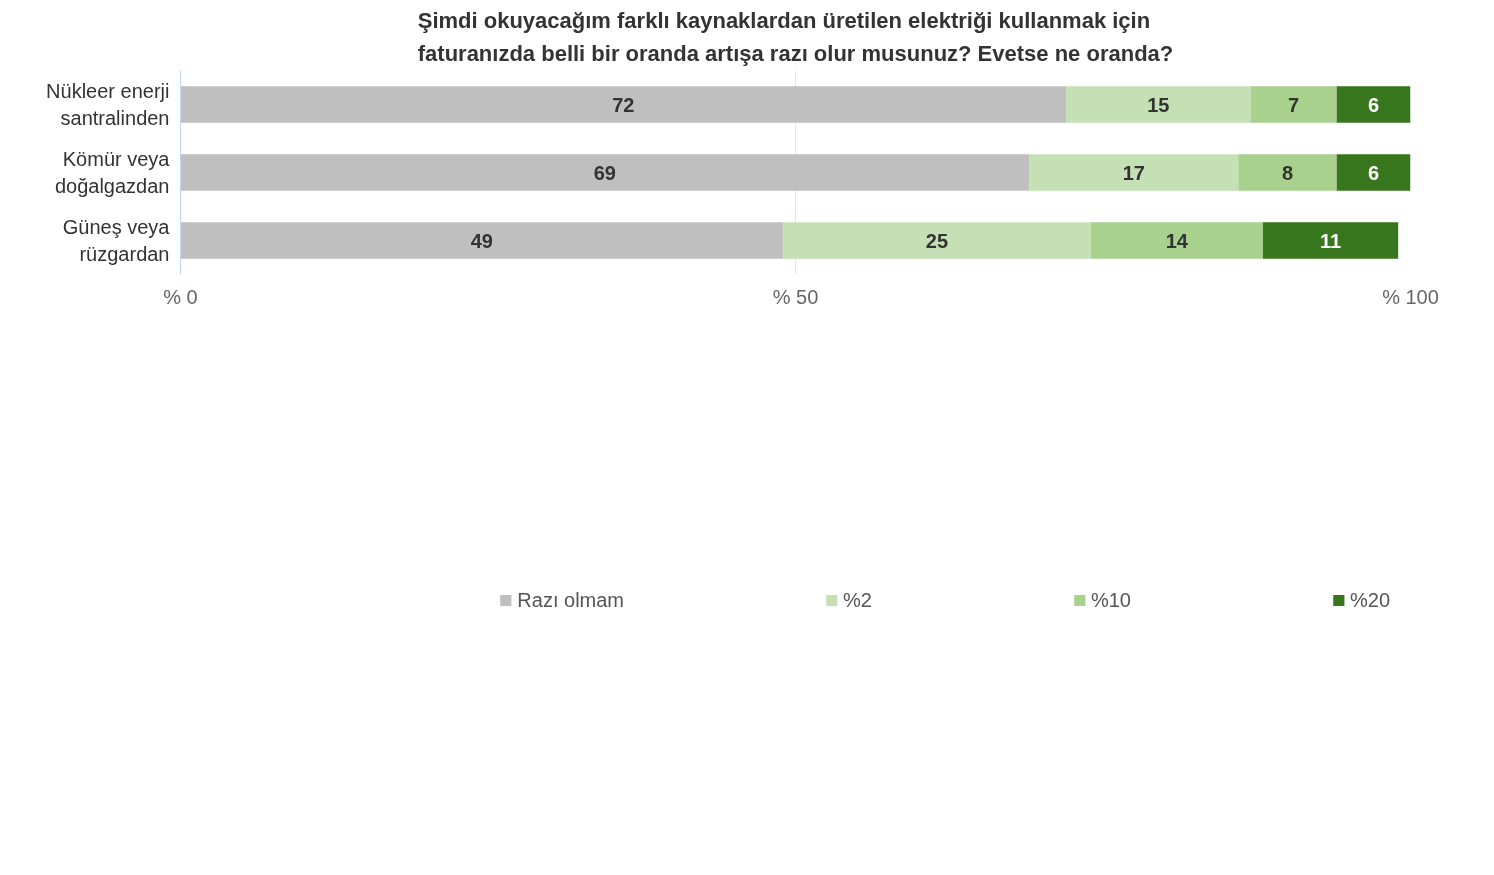  I want to click on data-label: 49, so click(481, 240).